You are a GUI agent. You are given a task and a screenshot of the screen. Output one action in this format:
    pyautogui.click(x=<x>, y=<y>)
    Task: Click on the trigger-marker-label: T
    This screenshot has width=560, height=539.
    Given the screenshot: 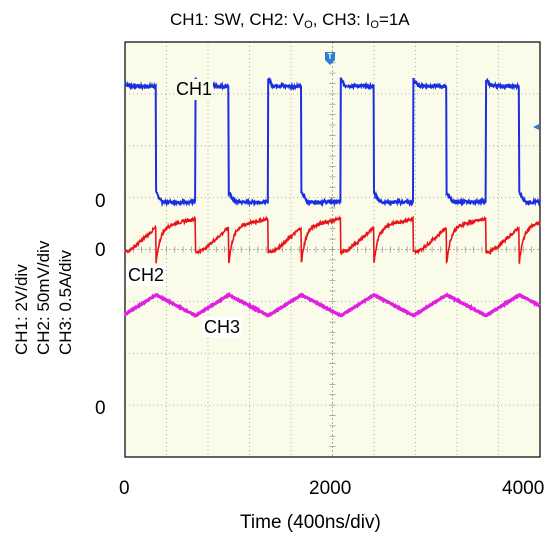 What is the action you would take?
    pyautogui.click(x=330, y=56)
    